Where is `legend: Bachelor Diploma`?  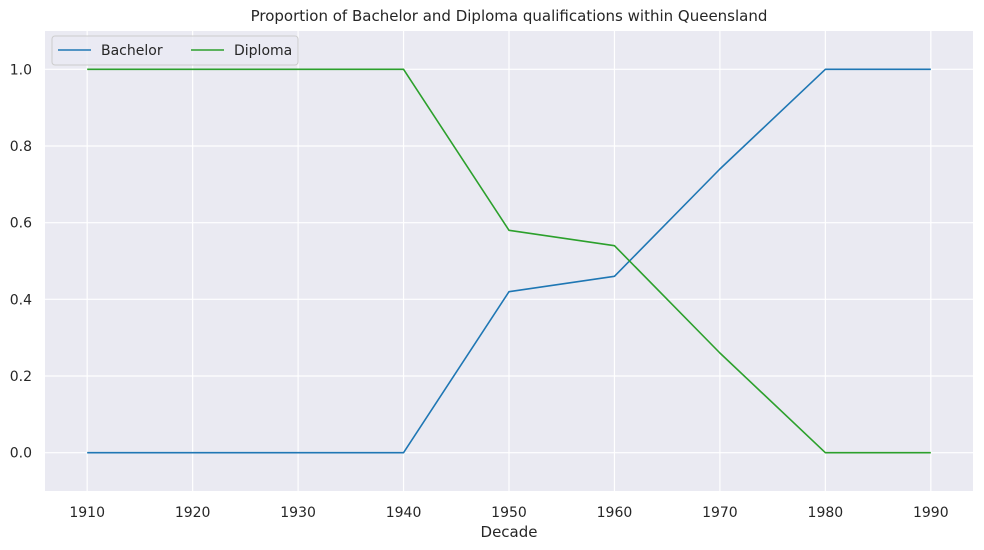 legend: Bachelor Diploma is located at coordinates (175, 50).